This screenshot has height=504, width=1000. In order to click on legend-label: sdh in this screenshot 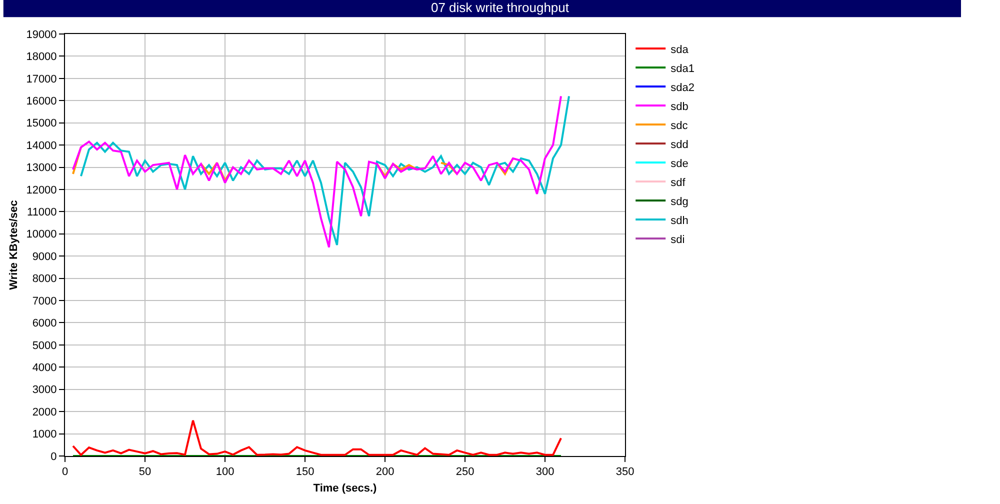, I will do `click(679, 220)`.